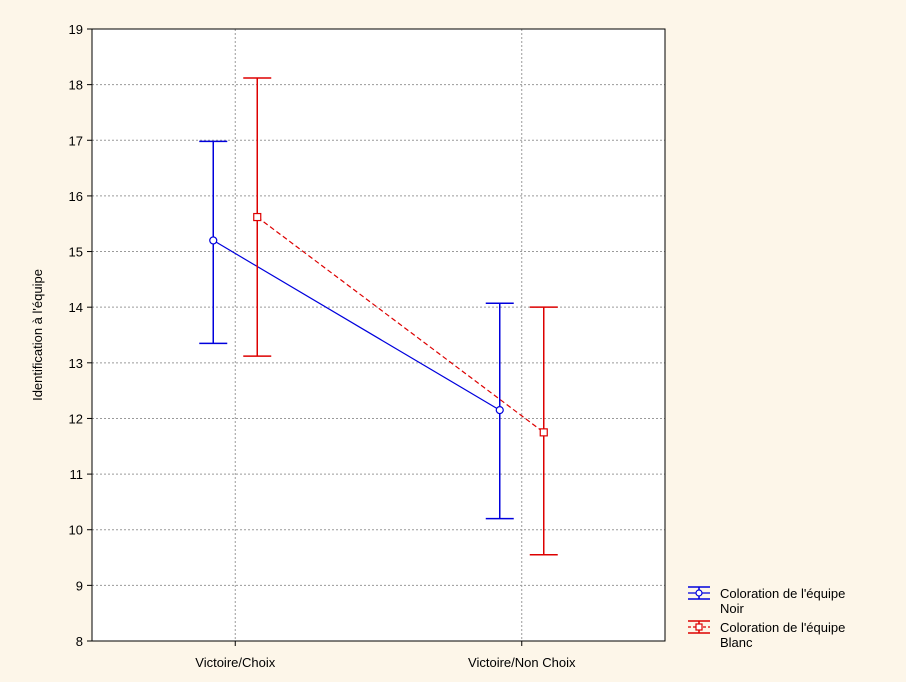  What do you see at coordinates (76, 307) in the screenshot?
I see `y-tick-label: 14` at bounding box center [76, 307].